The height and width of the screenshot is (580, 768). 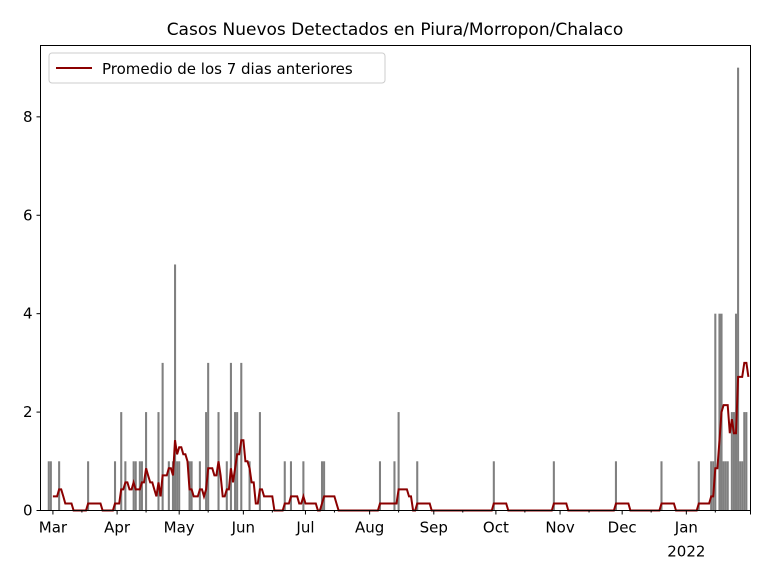 What do you see at coordinates (395, 535) in the screenshot?
I see `x-axis: Mar Apr May Jun Jul Aug Sep Oct Nov Dec Jan 2022` at bounding box center [395, 535].